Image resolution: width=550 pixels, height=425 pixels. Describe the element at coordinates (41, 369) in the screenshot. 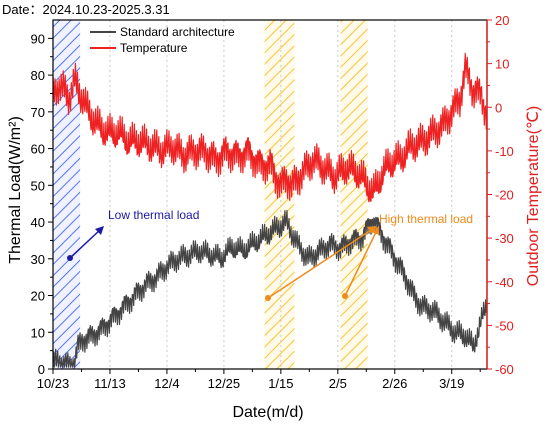

I see `y-left-tick-label-0: 0` at that location.